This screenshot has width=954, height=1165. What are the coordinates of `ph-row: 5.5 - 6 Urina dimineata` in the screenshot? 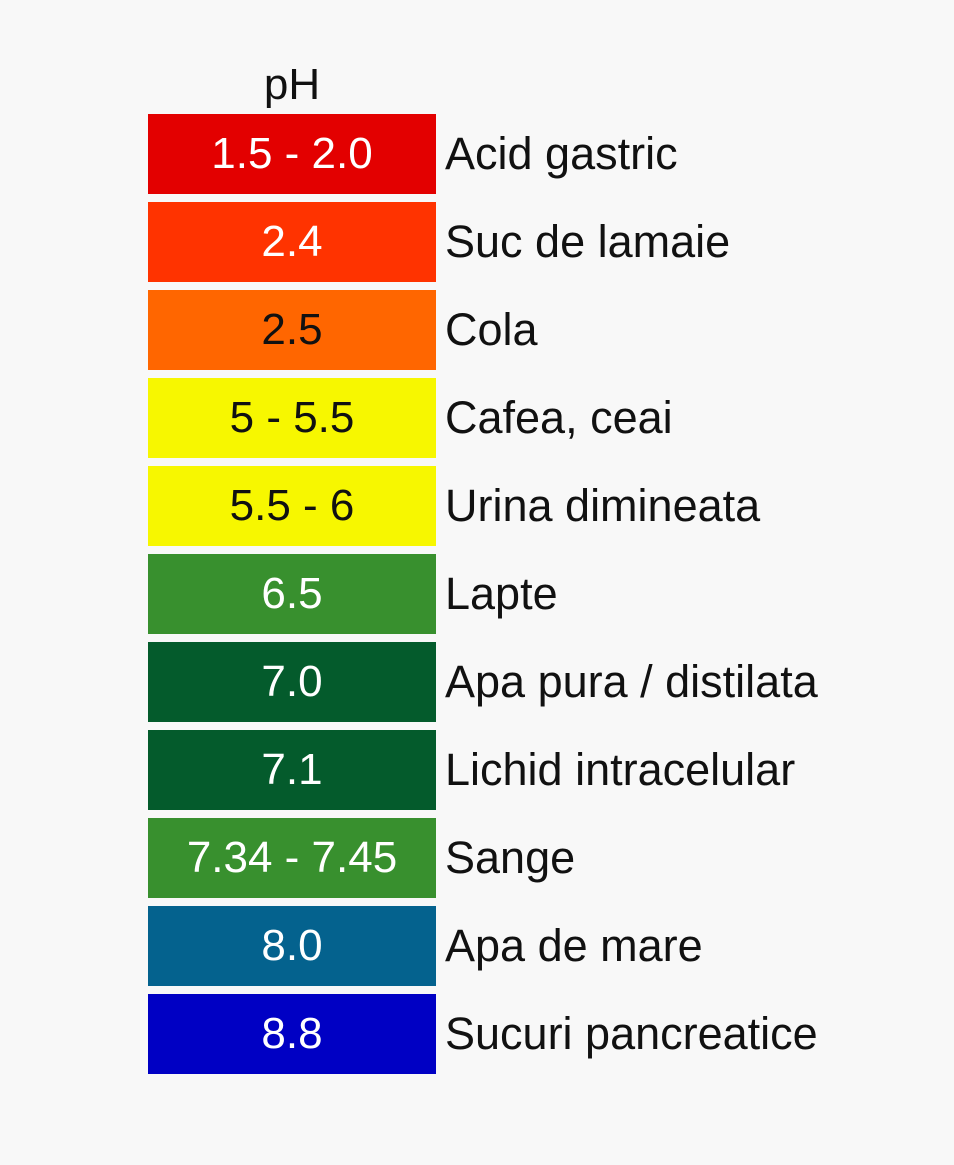 It's located at (528, 506).